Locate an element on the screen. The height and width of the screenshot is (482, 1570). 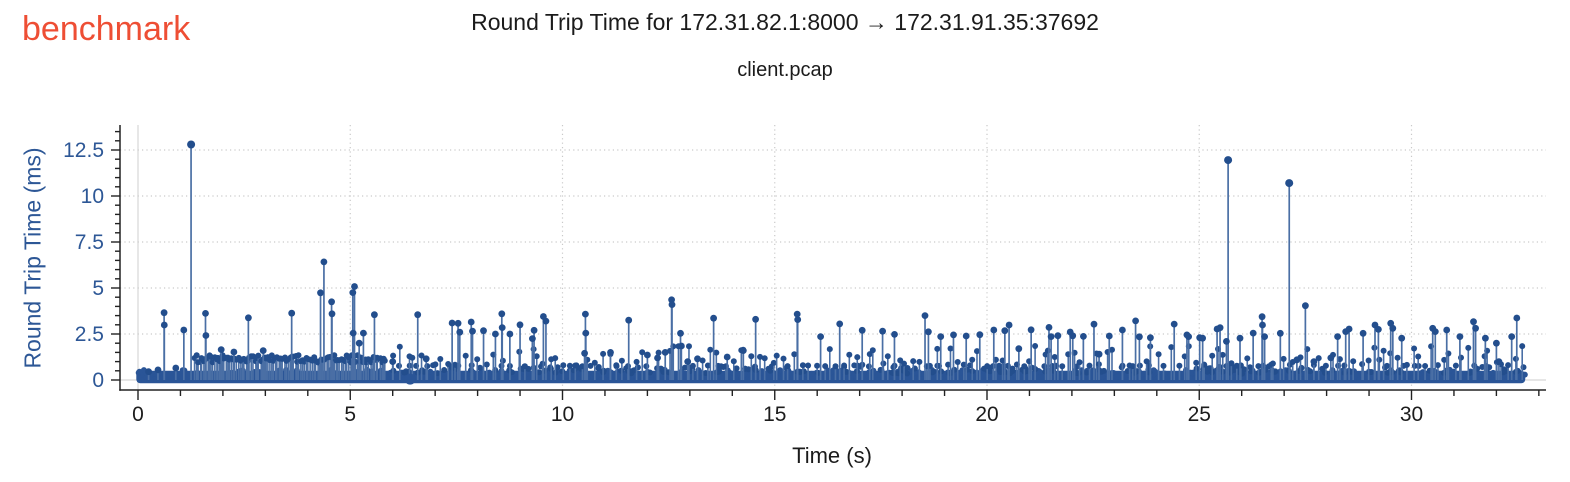
x-axis-label: Time (s) is located at coordinates (832, 455).